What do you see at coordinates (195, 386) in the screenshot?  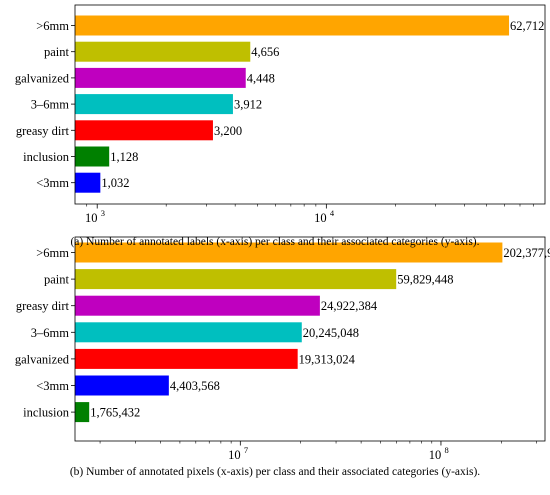 I see `value-label: 4,403,568` at bounding box center [195, 386].